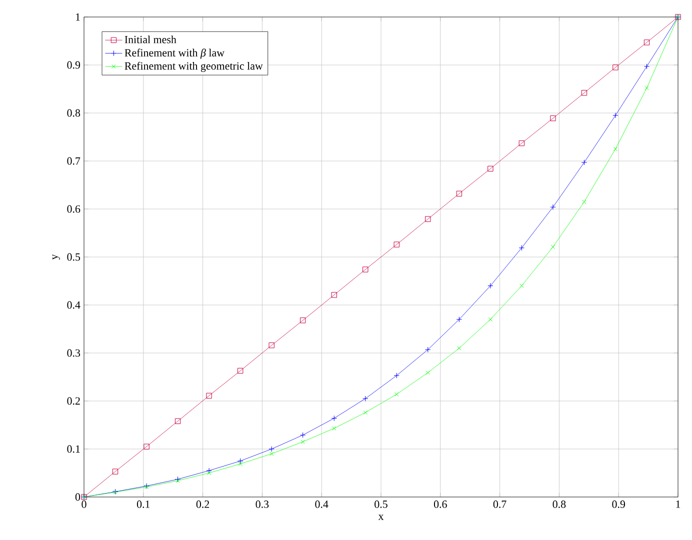 This screenshot has height=540, width=692. I want to click on y-tick-label: 0.5, so click(73, 257).